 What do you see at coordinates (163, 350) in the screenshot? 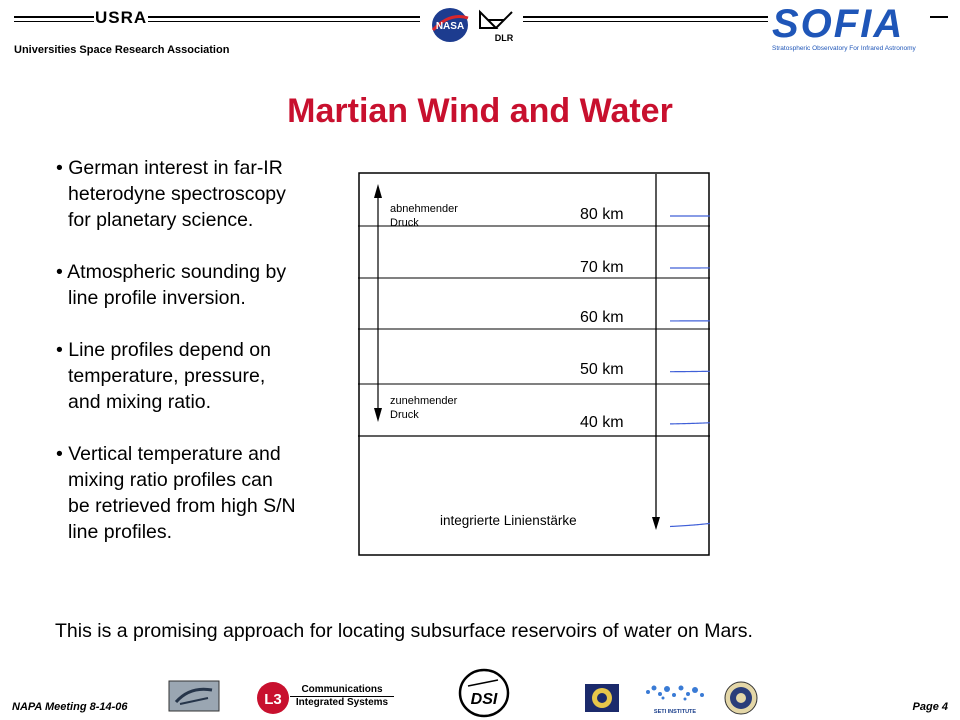
I see `bullet-text: • Line profiles depend on` at bounding box center [163, 350].